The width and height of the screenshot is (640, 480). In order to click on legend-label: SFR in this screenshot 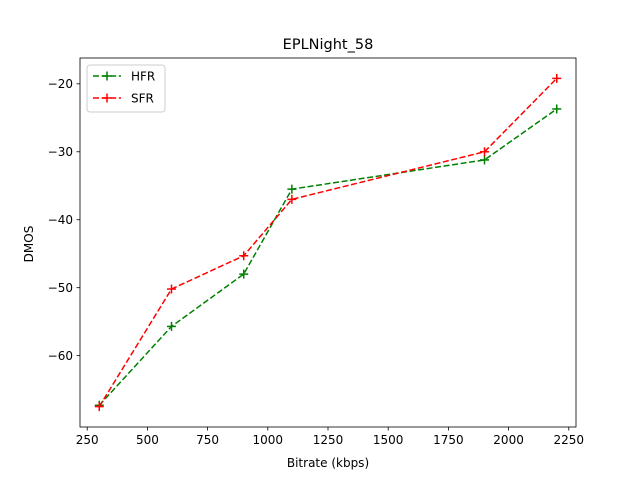, I will do `click(142, 98)`.